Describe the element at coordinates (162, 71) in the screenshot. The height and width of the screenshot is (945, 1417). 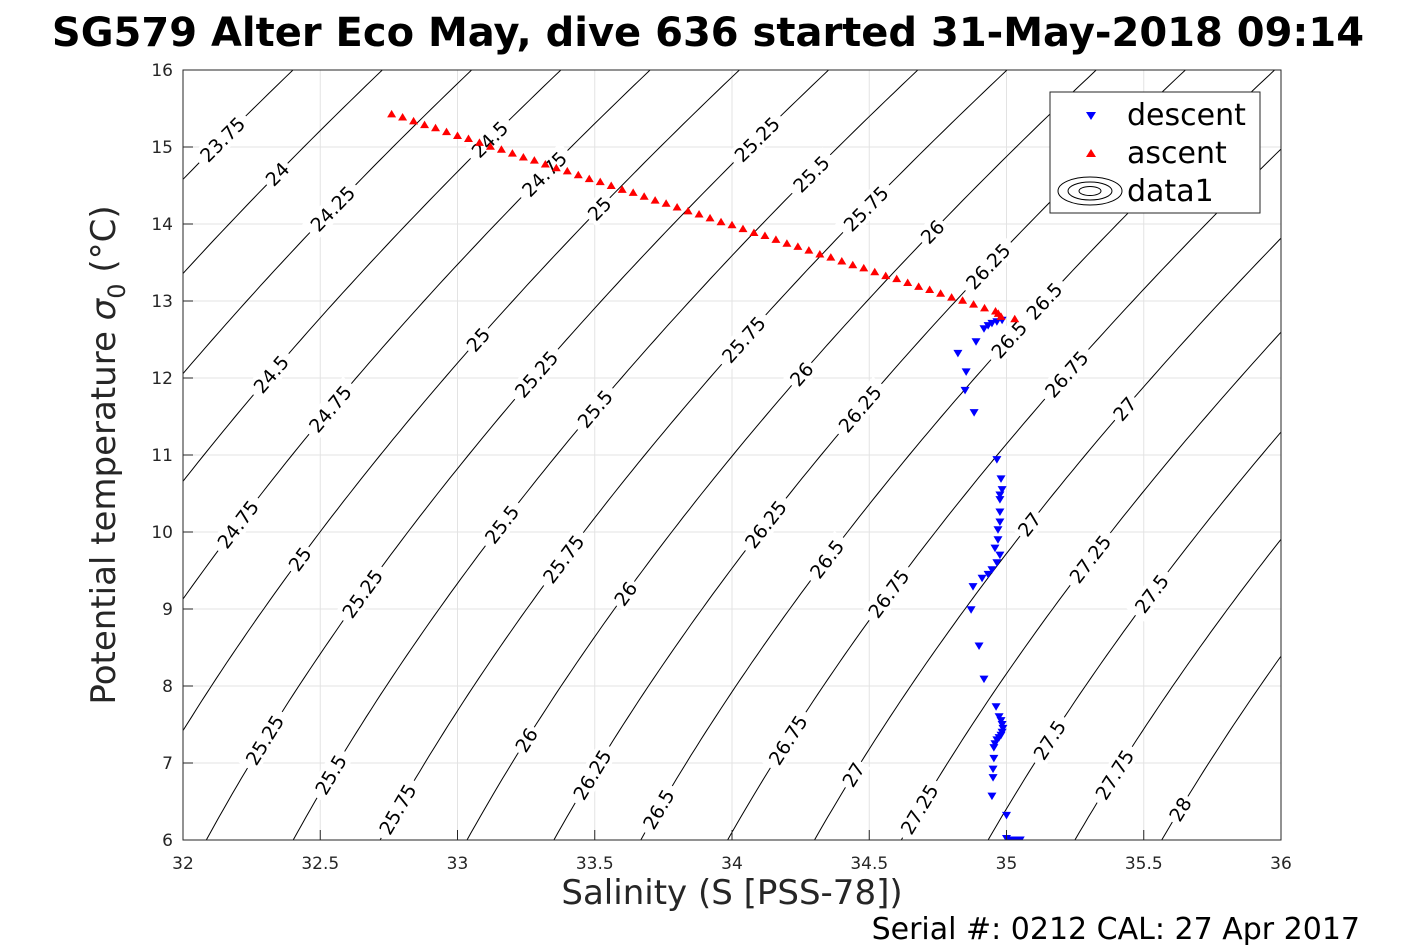
I see `y-tick-label: 16` at that location.